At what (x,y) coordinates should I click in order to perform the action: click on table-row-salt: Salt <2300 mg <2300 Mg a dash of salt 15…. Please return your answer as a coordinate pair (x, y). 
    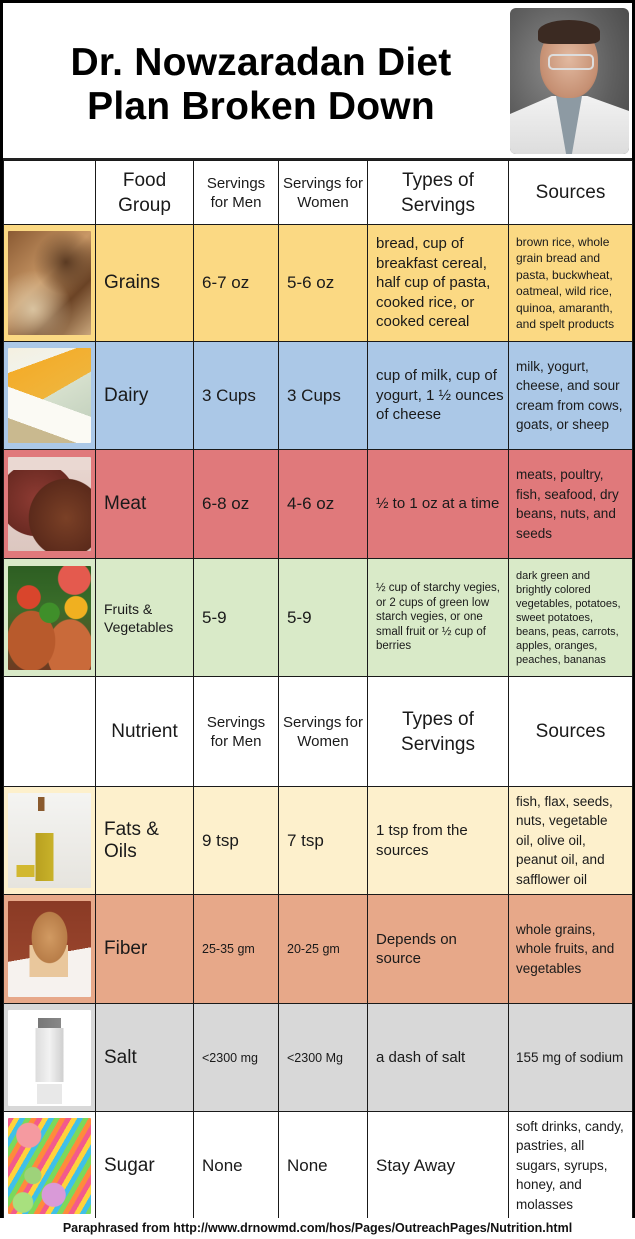
    Looking at the image, I should click on (318, 1057).